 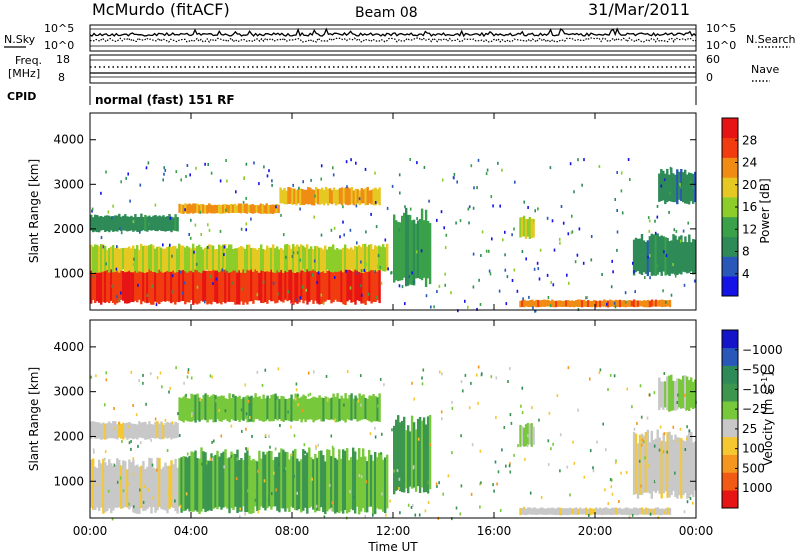 What do you see at coordinates (757, 488) in the screenshot?
I see `velocity-colorbar-tick-label: 1000` at bounding box center [757, 488].